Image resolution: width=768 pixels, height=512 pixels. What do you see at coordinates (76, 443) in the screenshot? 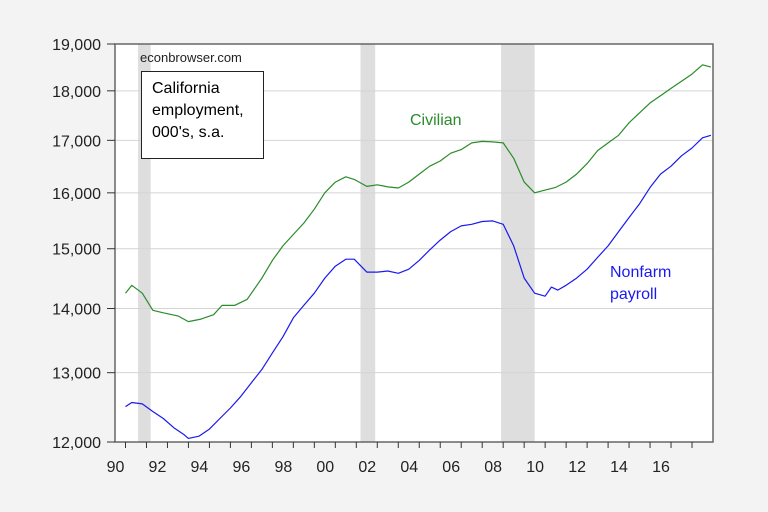
I see `y-tick-label: 12,000` at bounding box center [76, 443].